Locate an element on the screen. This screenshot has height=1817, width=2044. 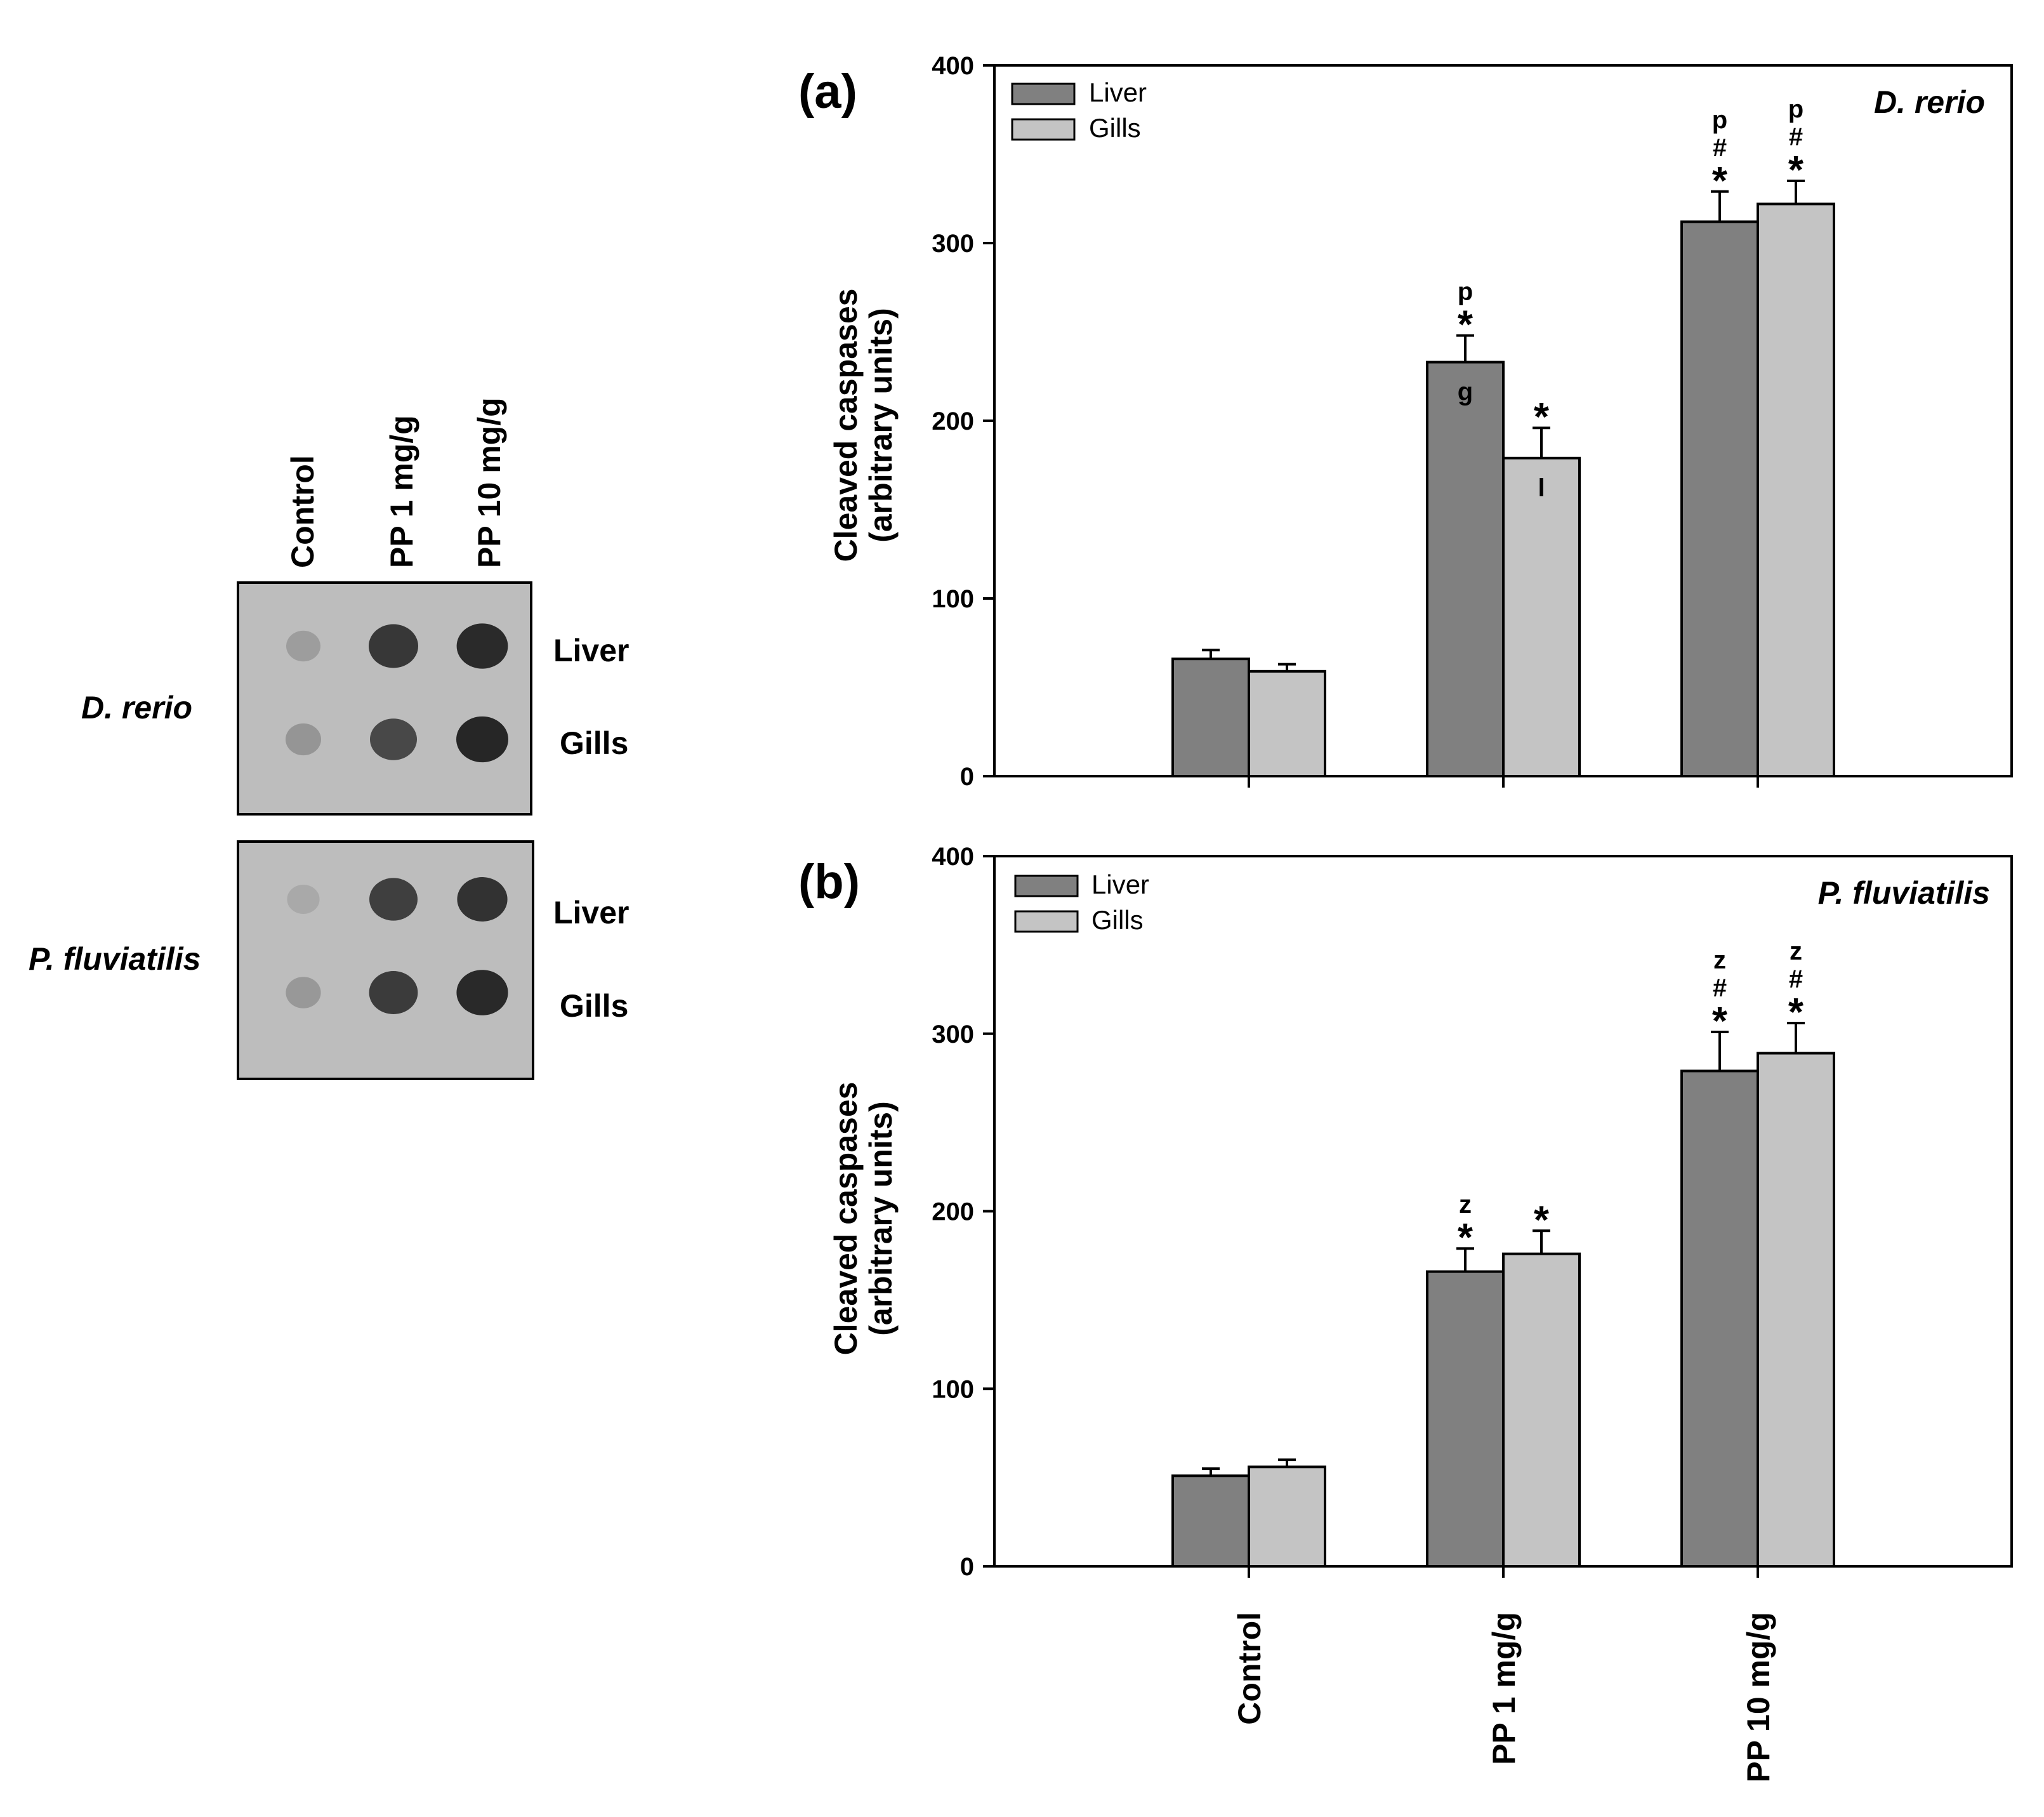
blot-panel-pfluviatilis is located at coordinates (385, 960).